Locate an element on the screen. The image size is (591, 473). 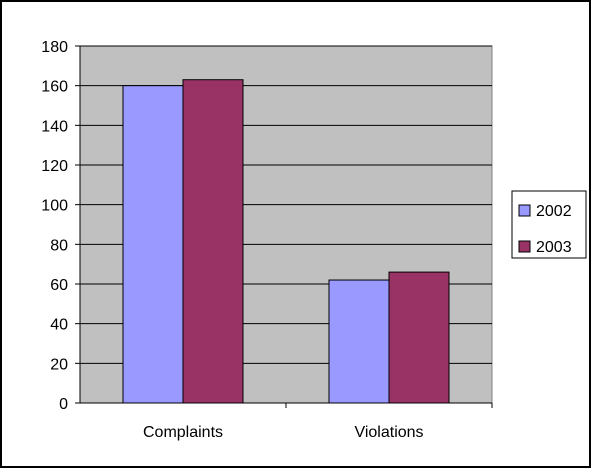
y-tick-label: 0 is located at coordinates (63, 404).